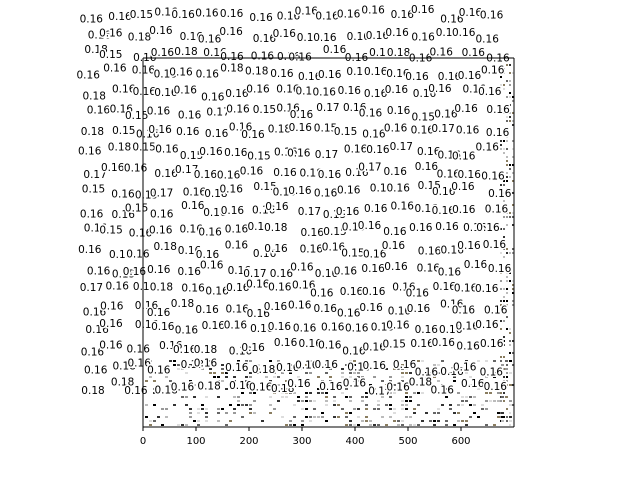  Describe the element at coordinates (460, 441) in the screenshot. I see `x-tick-label: 600` at that location.